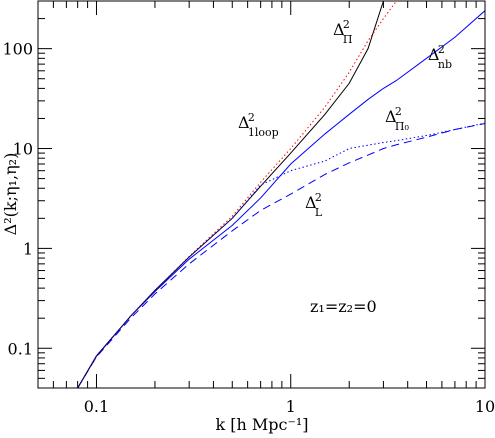 The height and width of the screenshot is (438, 495). I want to click on annotation-sub: nb, so click(445, 64).